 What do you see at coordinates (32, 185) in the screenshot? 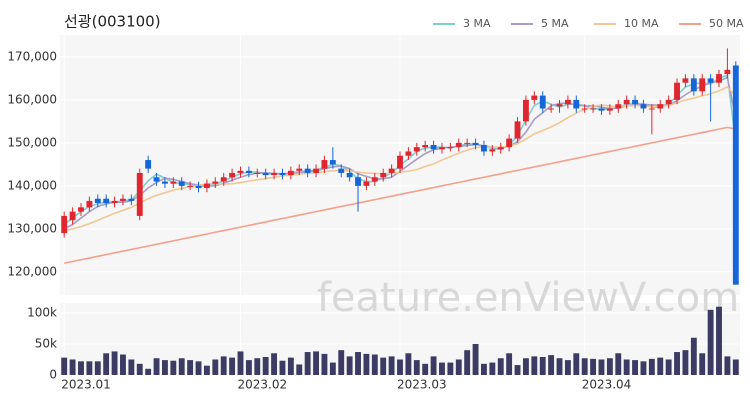
I see `y-tick-label: 140,000` at bounding box center [32, 185].